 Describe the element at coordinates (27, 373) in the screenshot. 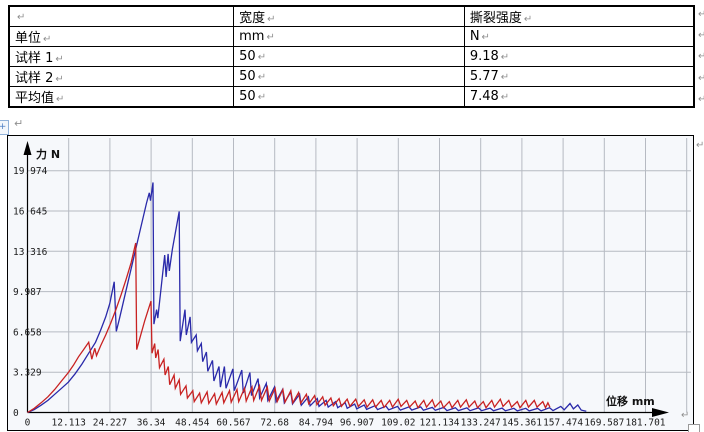

I see `y-tick-label: 3.329` at that location.